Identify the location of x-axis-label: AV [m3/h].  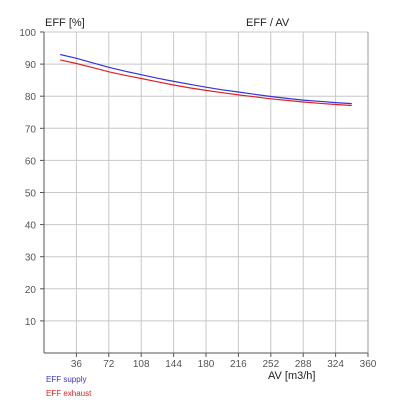
(291, 376).